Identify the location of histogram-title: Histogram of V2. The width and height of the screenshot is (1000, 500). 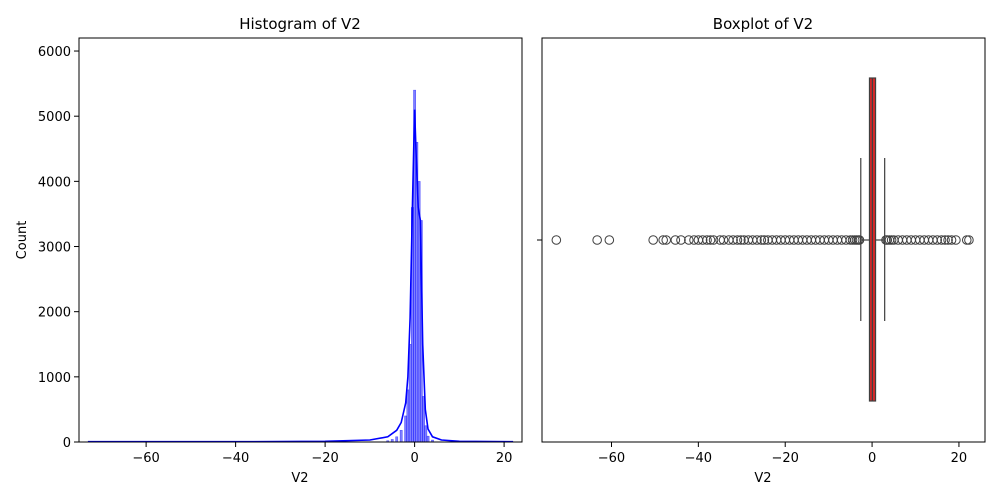
(300, 24).